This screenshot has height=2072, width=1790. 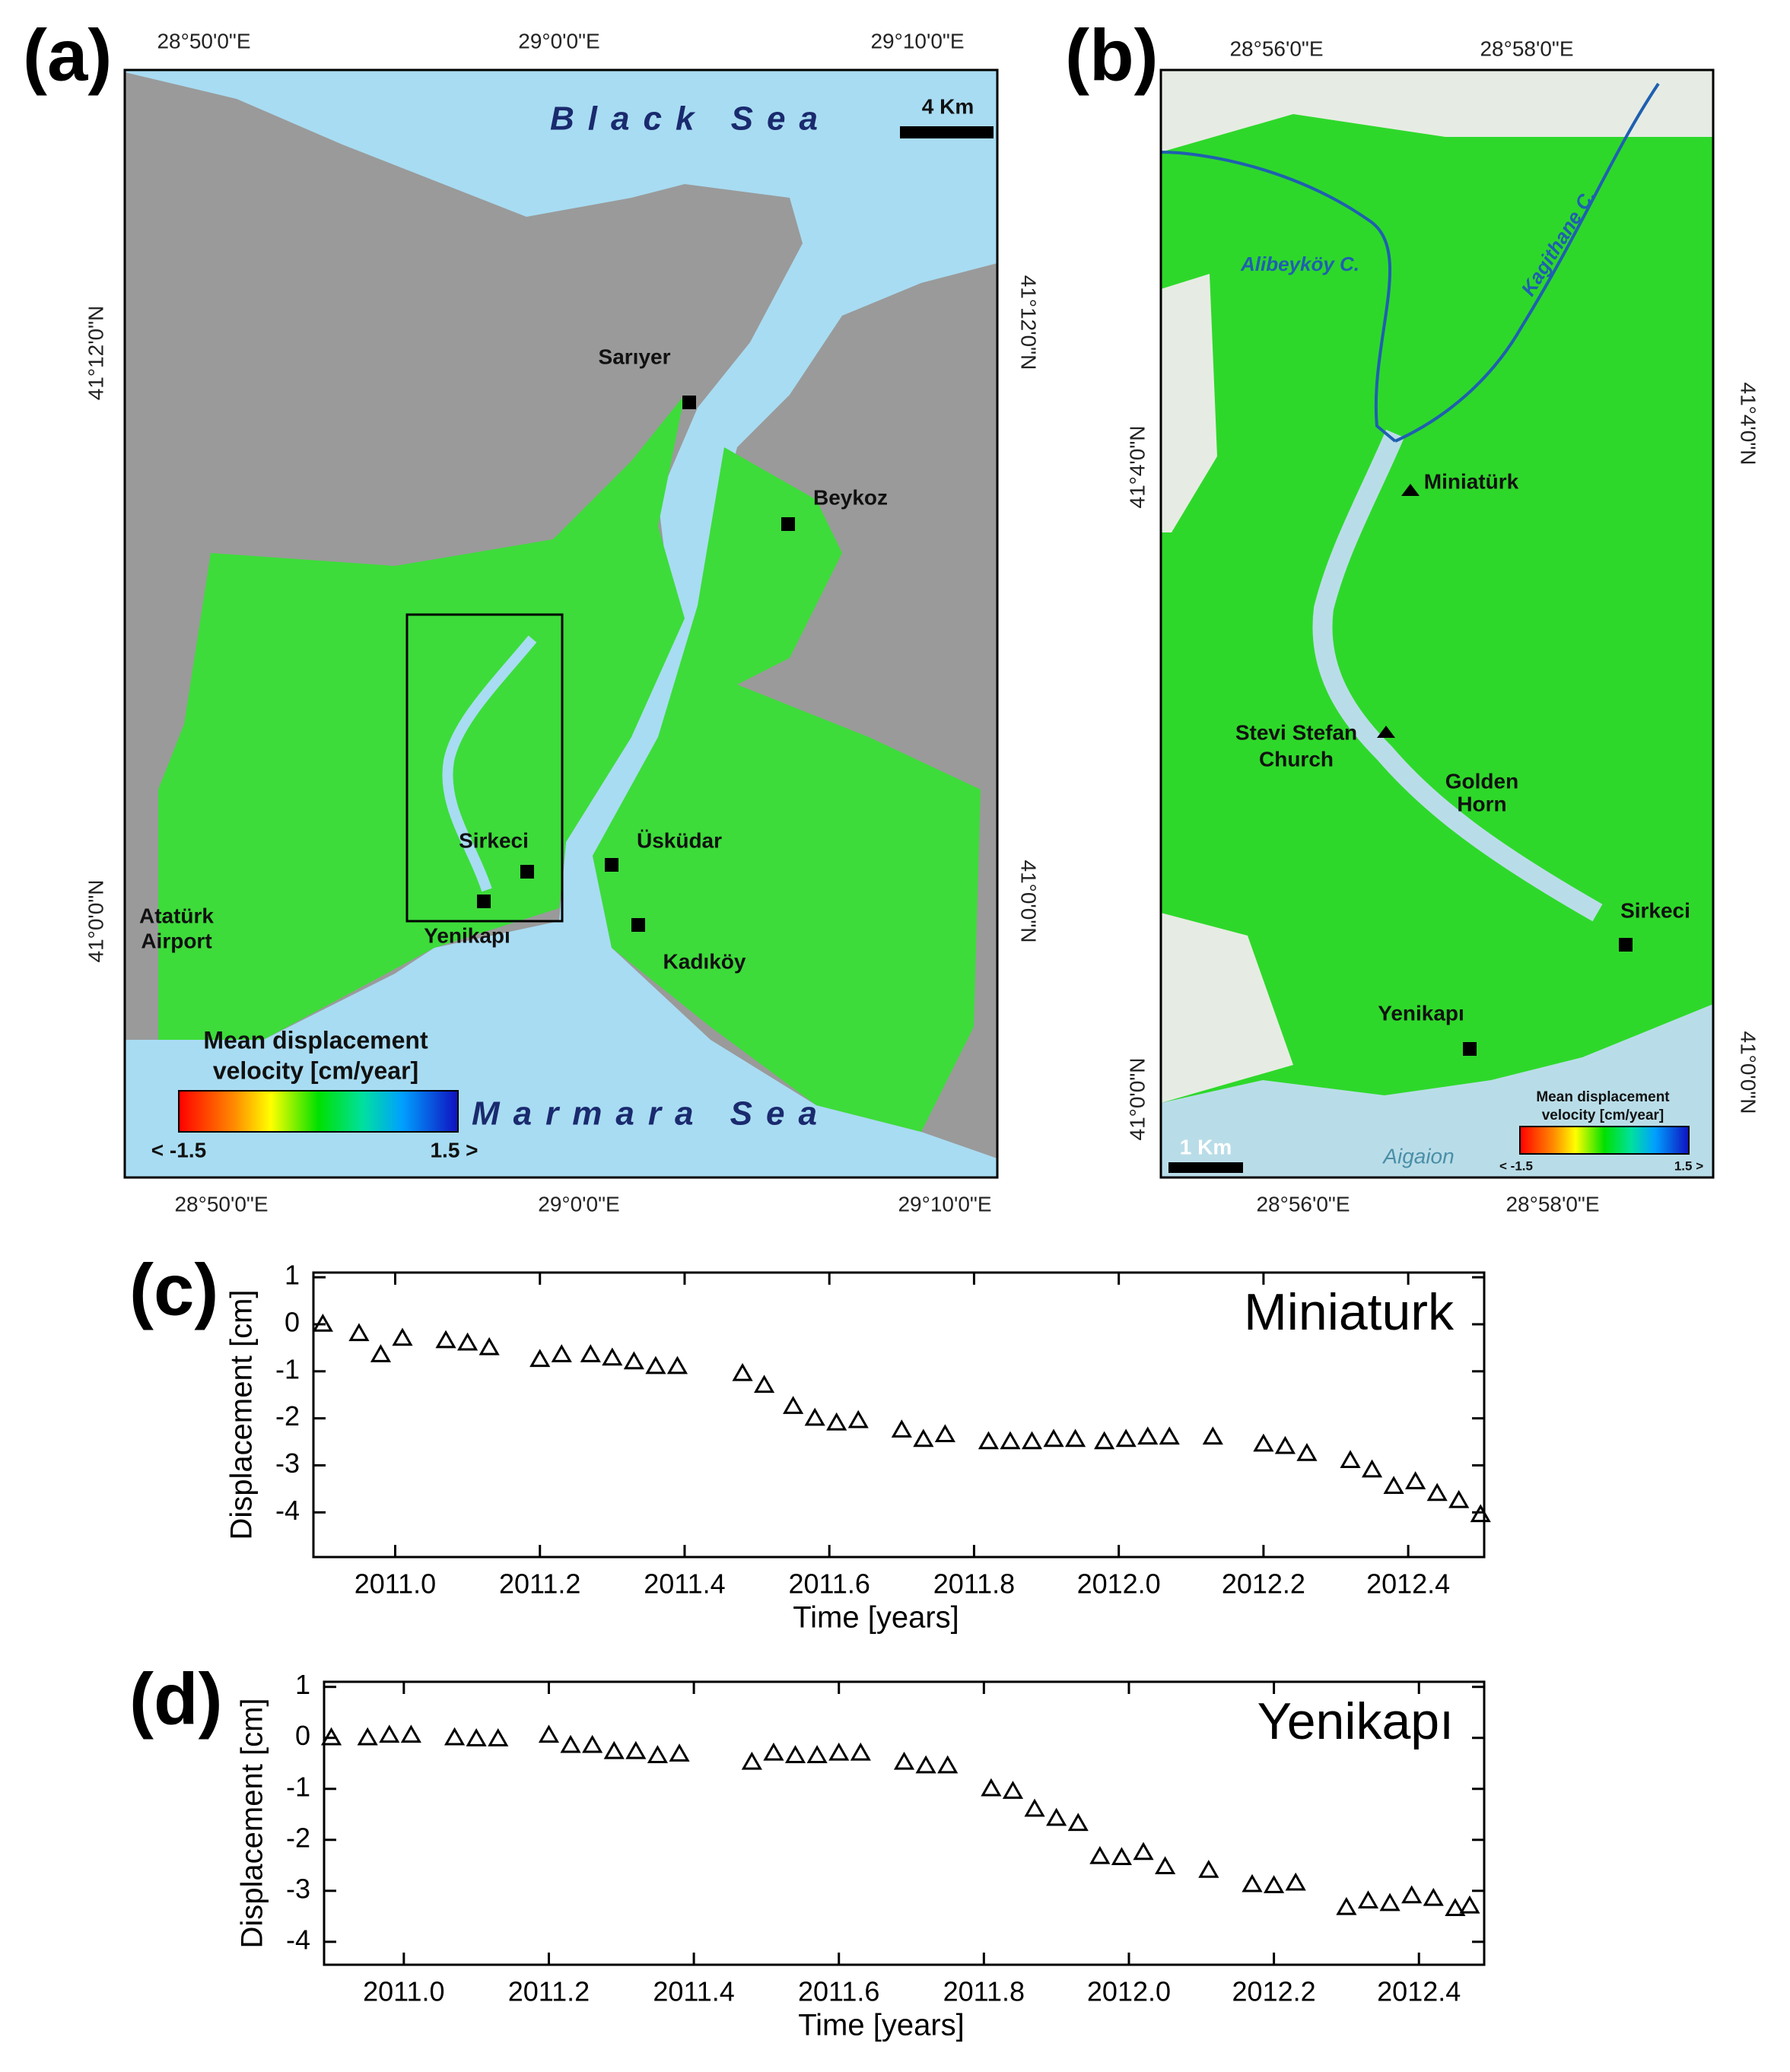 I want to click on place-label: Stevi Stefan, so click(x=1296, y=732).